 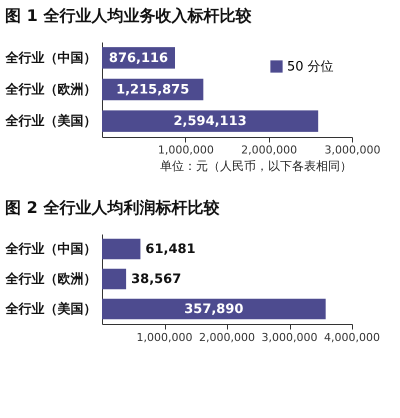 I want to click on data-label: 38,567, so click(x=156, y=279).